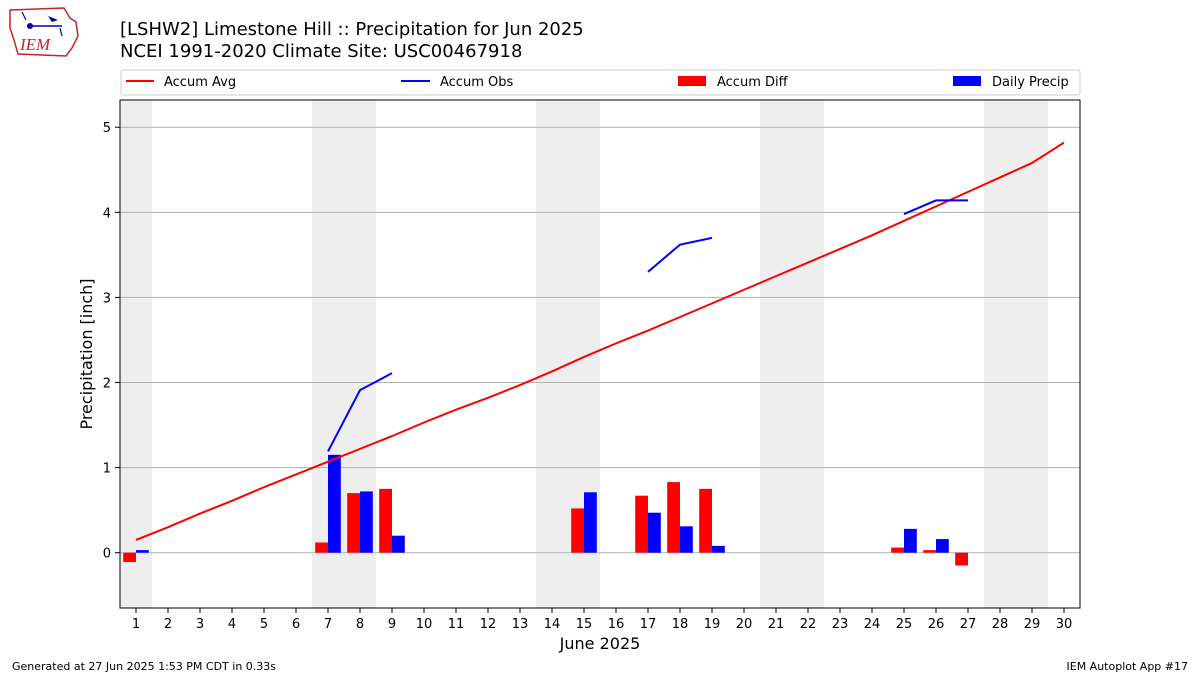  Describe the element at coordinates (753, 82) in the screenshot. I see `legend-label-accum-diff: Accum Diff` at that location.